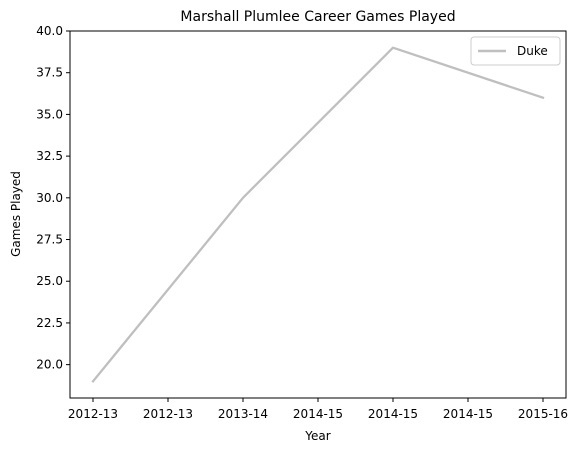 Image resolution: width=582 pixels, height=453 pixels. I want to click on y-tick-label: 30.0, so click(49, 198).